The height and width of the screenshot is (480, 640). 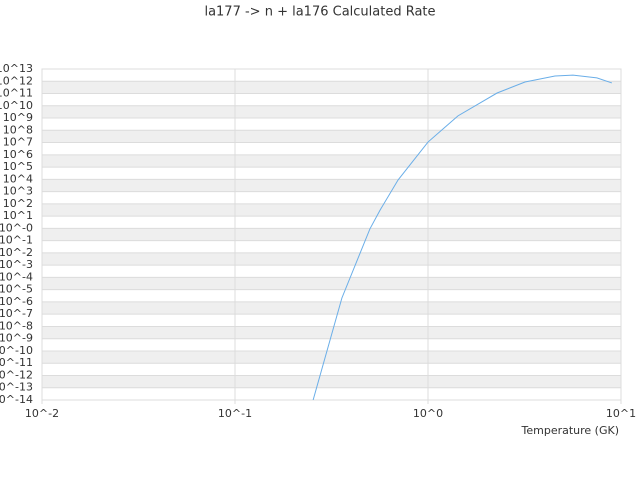 What do you see at coordinates (16, 387) in the screenshot?
I see `y-tick-label: 10^-13` at bounding box center [16, 387].